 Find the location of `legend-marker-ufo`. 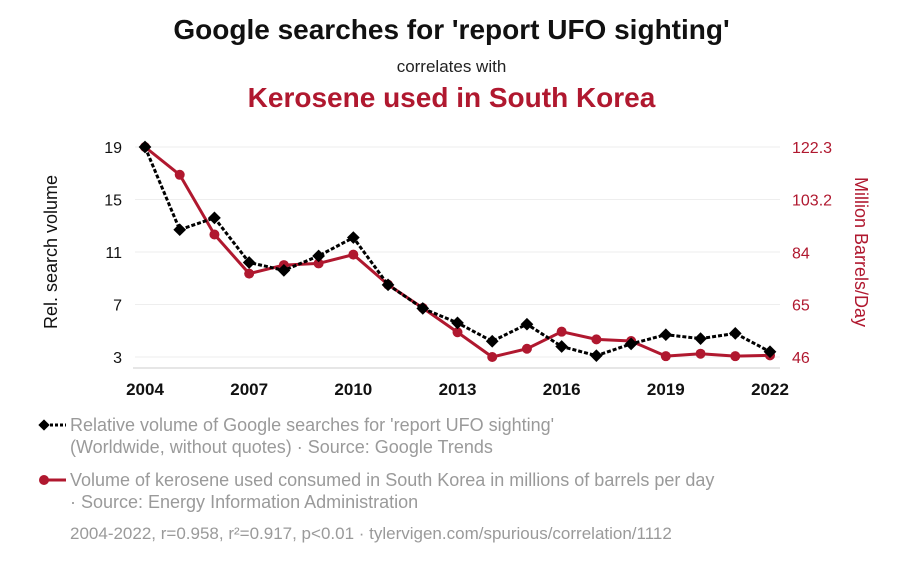

legend-marker-ufo is located at coordinates (52, 425).